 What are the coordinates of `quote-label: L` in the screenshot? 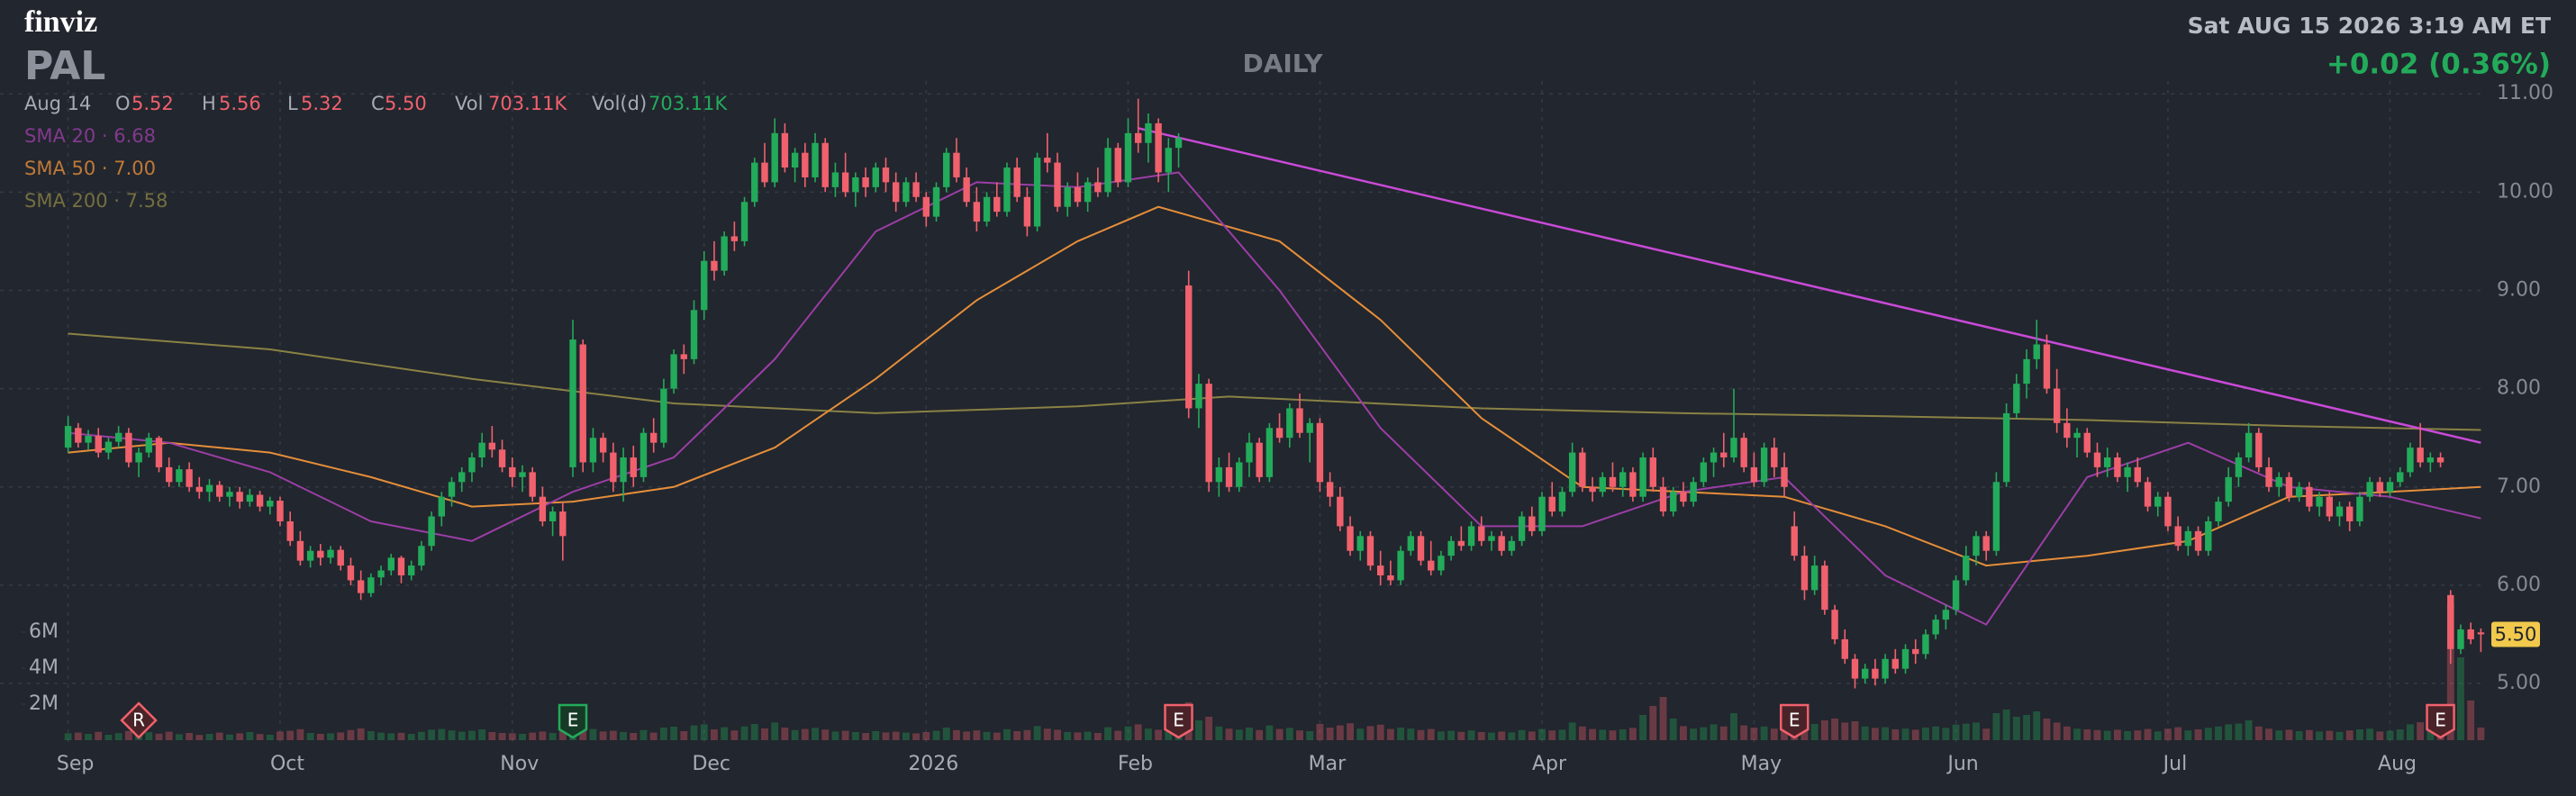 It's located at (292, 104).